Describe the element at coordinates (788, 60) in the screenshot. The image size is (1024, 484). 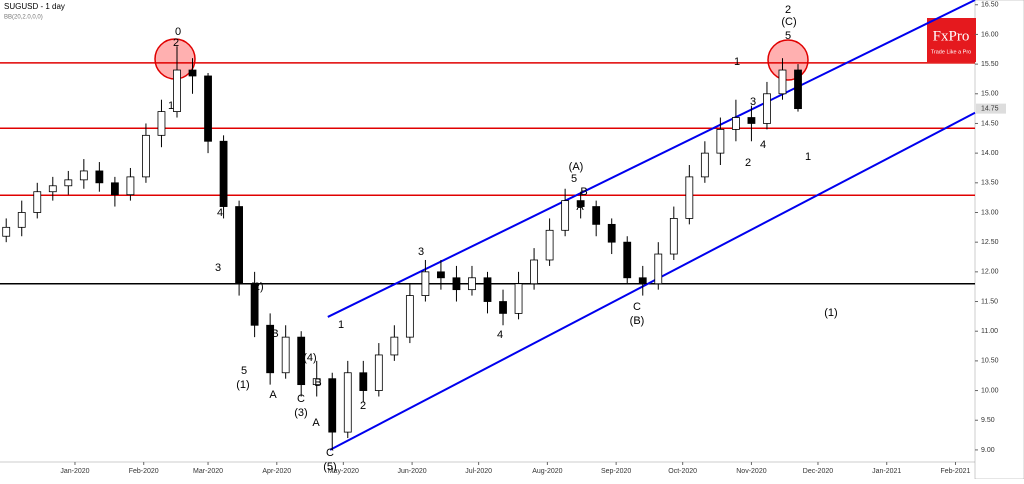
I see `highlight-circle` at that location.